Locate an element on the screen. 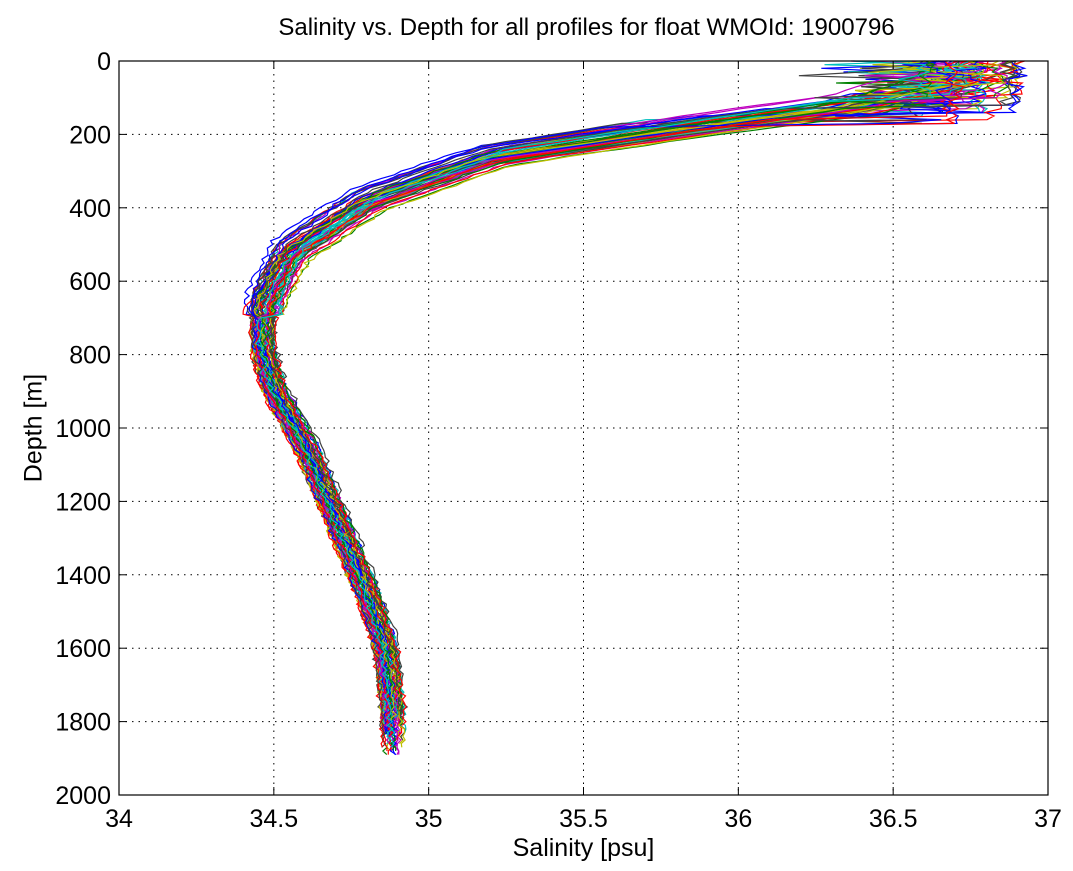 The image size is (1073, 871). x-tick-label: 34.5 is located at coordinates (273, 819).